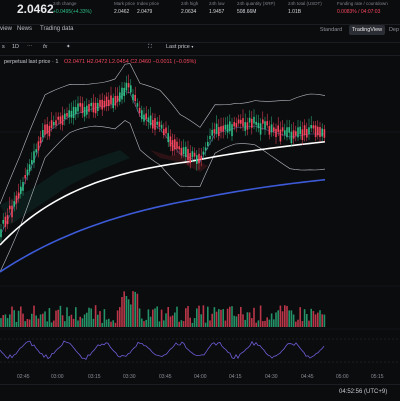 This screenshot has width=400, height=401. I want to click on timezone-clock: 04:52:56 (UTC+9), so click(363, 392).